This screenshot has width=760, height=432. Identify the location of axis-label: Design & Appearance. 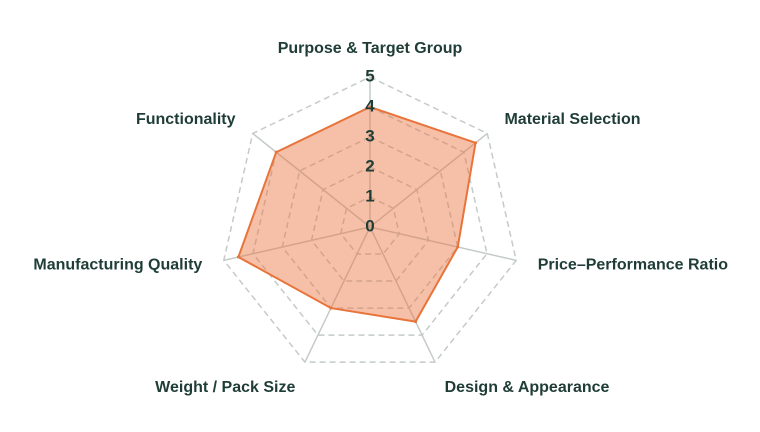
(527, 387).